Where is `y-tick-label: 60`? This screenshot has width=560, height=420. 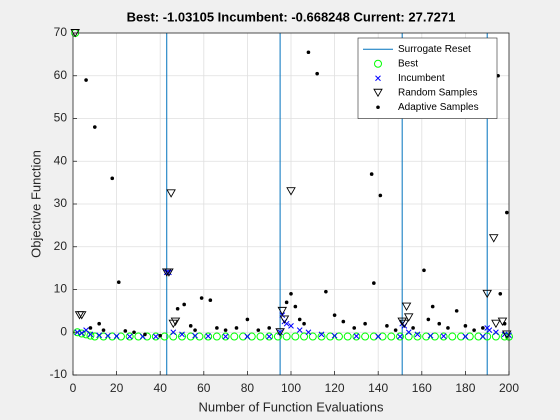
y-tick-label: 60 is located at coordinates (61, 75).